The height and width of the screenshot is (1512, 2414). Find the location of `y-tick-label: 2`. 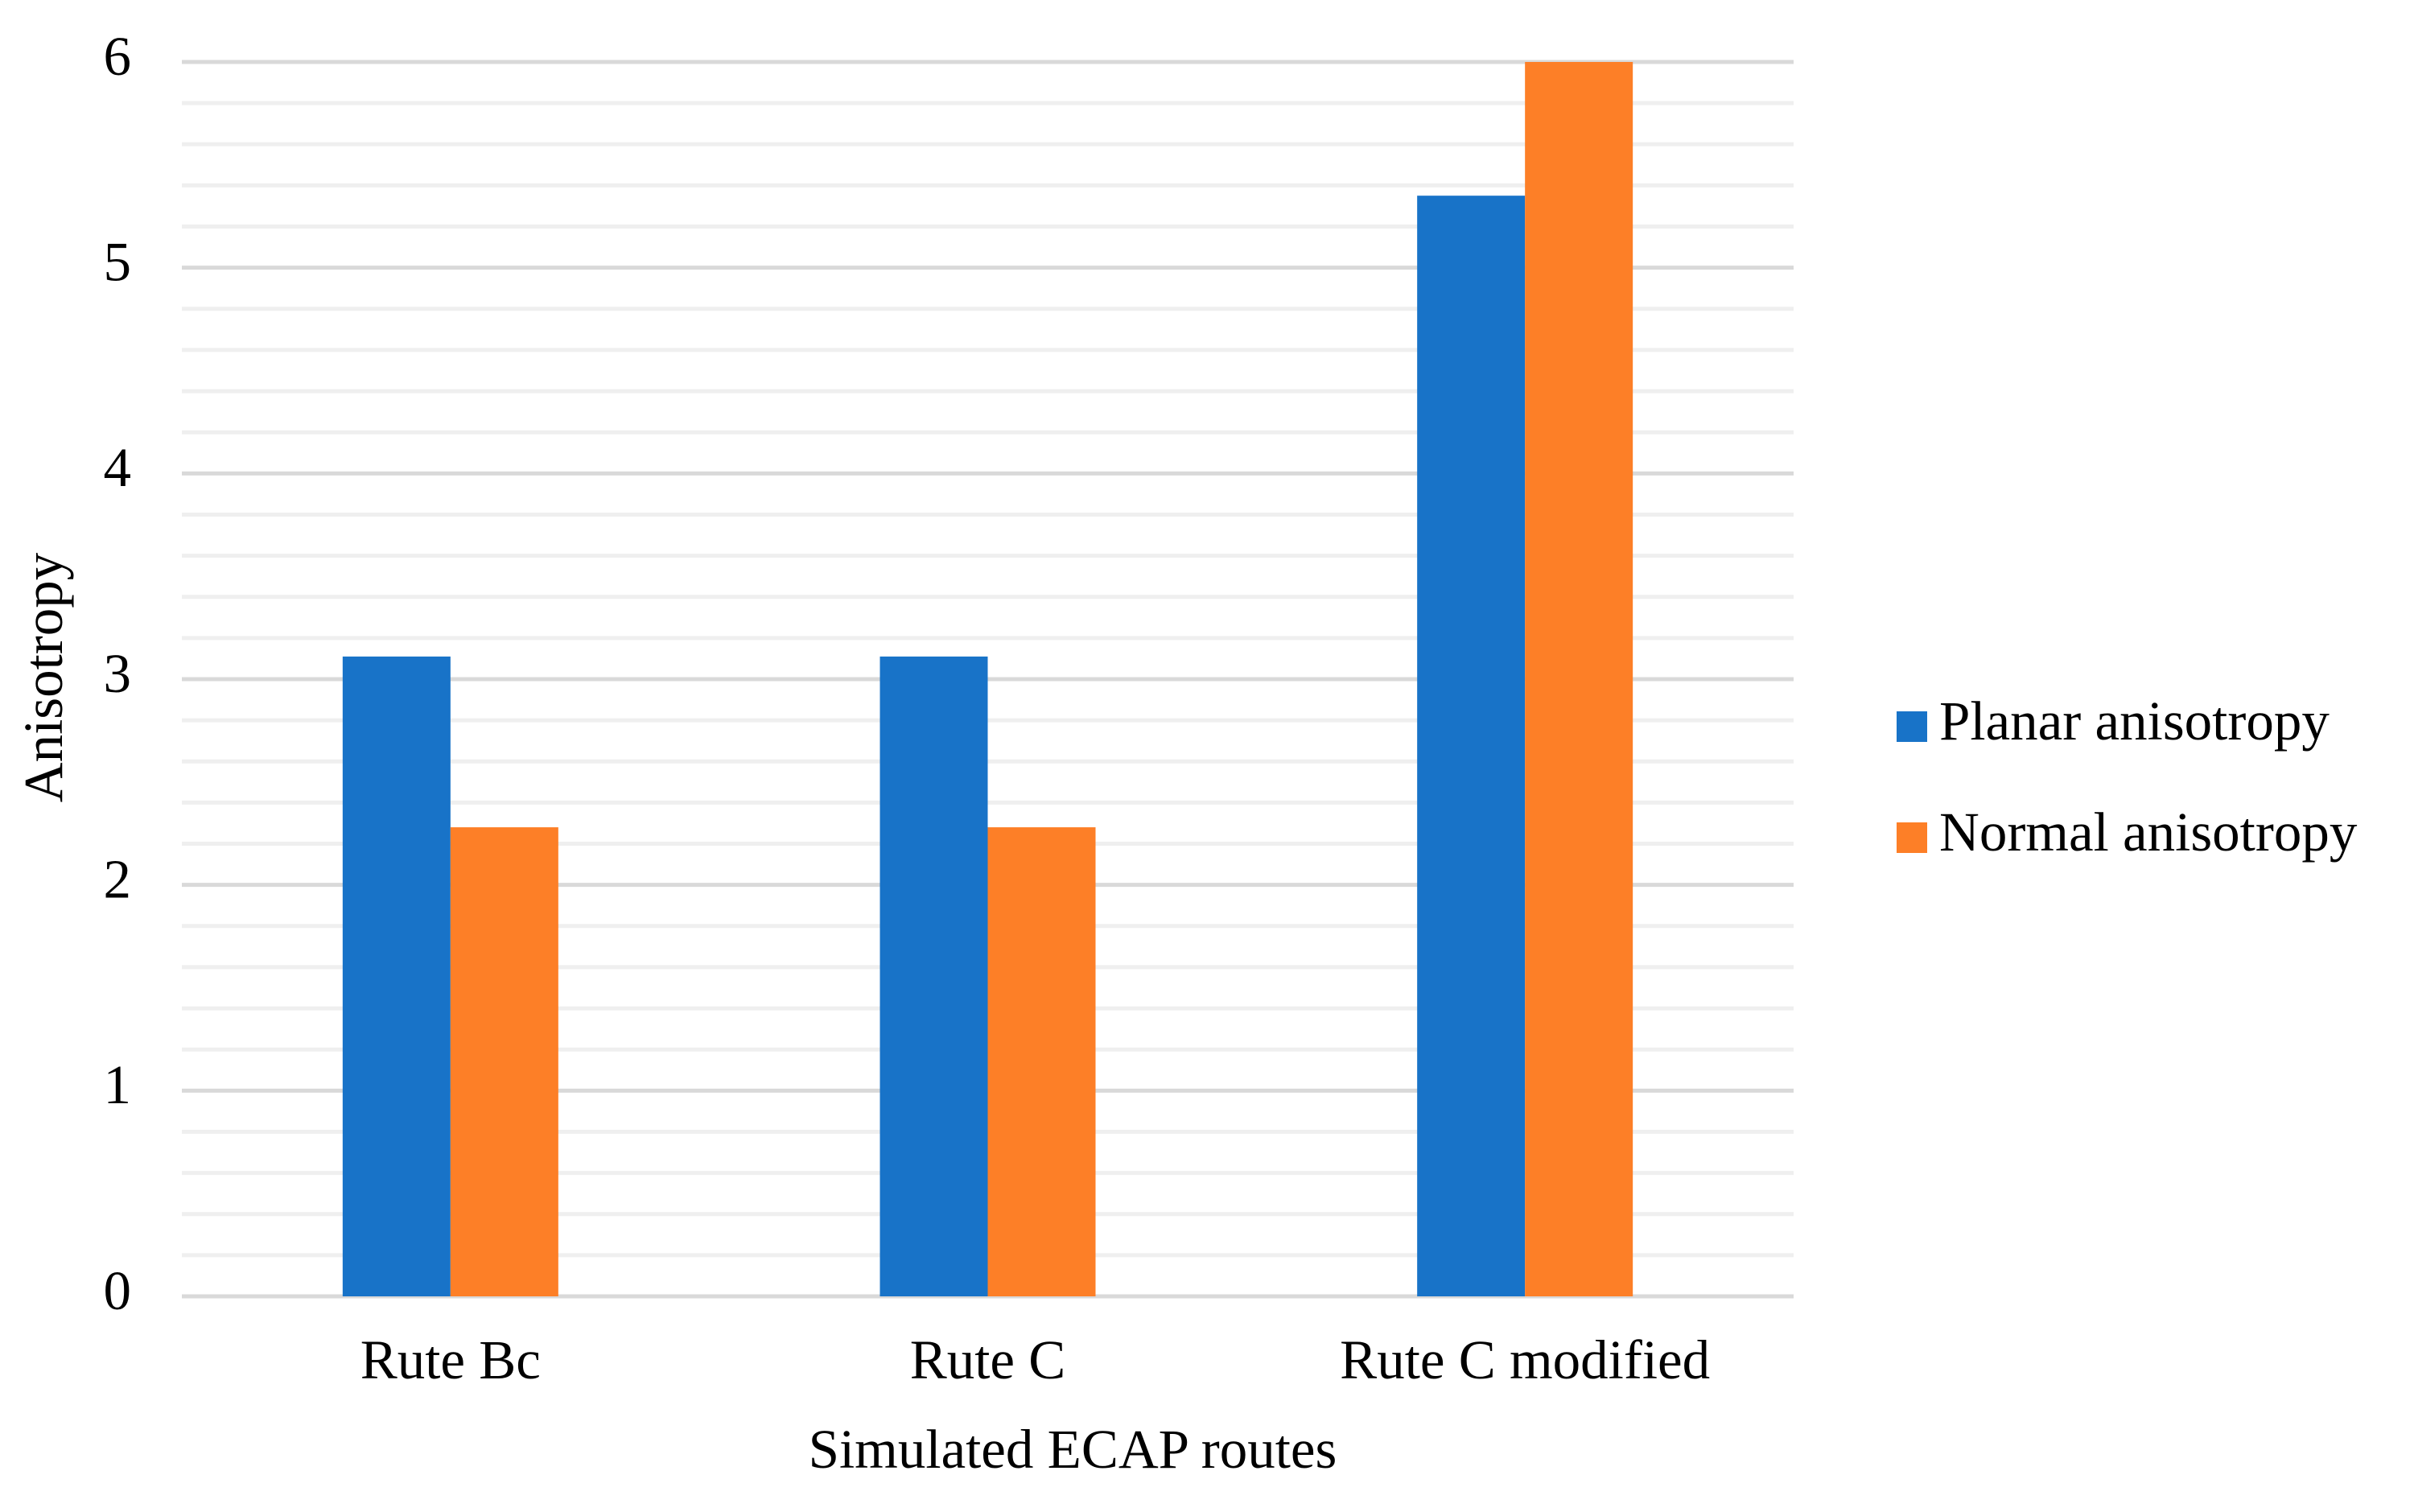

y-tick-label: 2 is located at coordinates (118, 878).